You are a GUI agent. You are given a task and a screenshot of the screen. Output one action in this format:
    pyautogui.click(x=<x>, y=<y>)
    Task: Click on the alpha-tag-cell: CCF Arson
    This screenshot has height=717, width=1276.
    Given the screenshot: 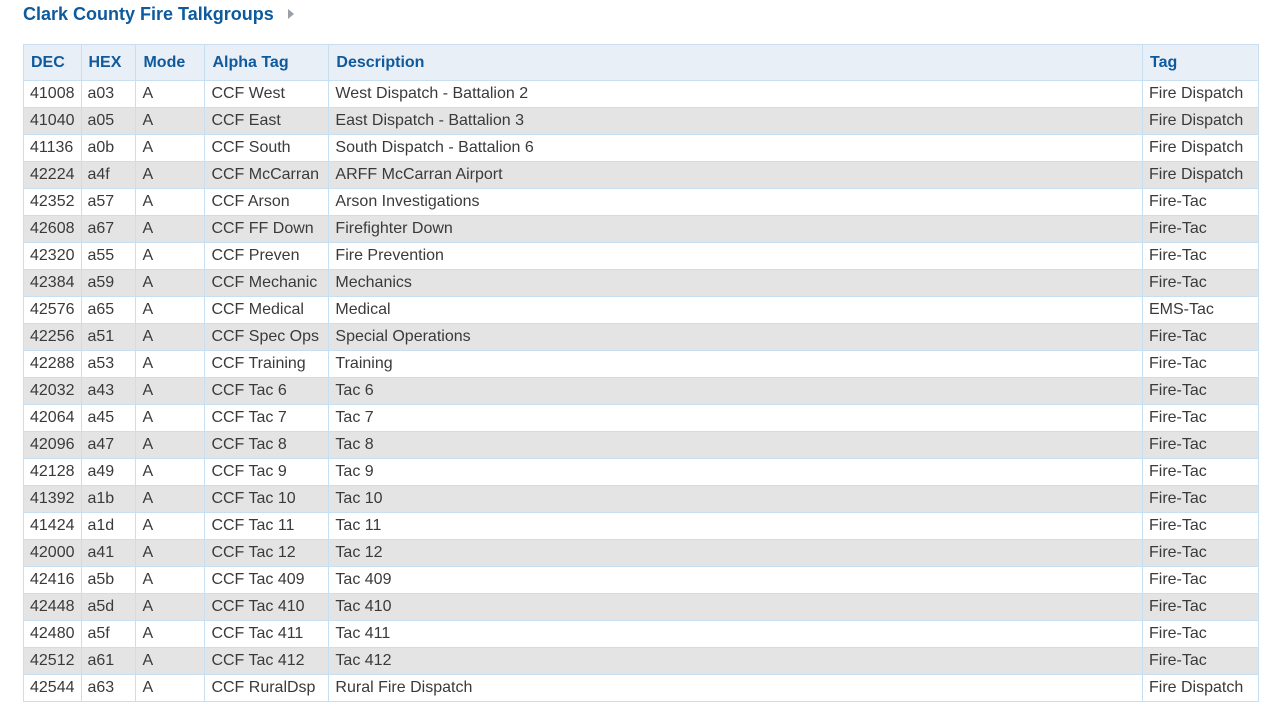 What is the action you would take?
    pyautogui.click(x=267, y=202)
    